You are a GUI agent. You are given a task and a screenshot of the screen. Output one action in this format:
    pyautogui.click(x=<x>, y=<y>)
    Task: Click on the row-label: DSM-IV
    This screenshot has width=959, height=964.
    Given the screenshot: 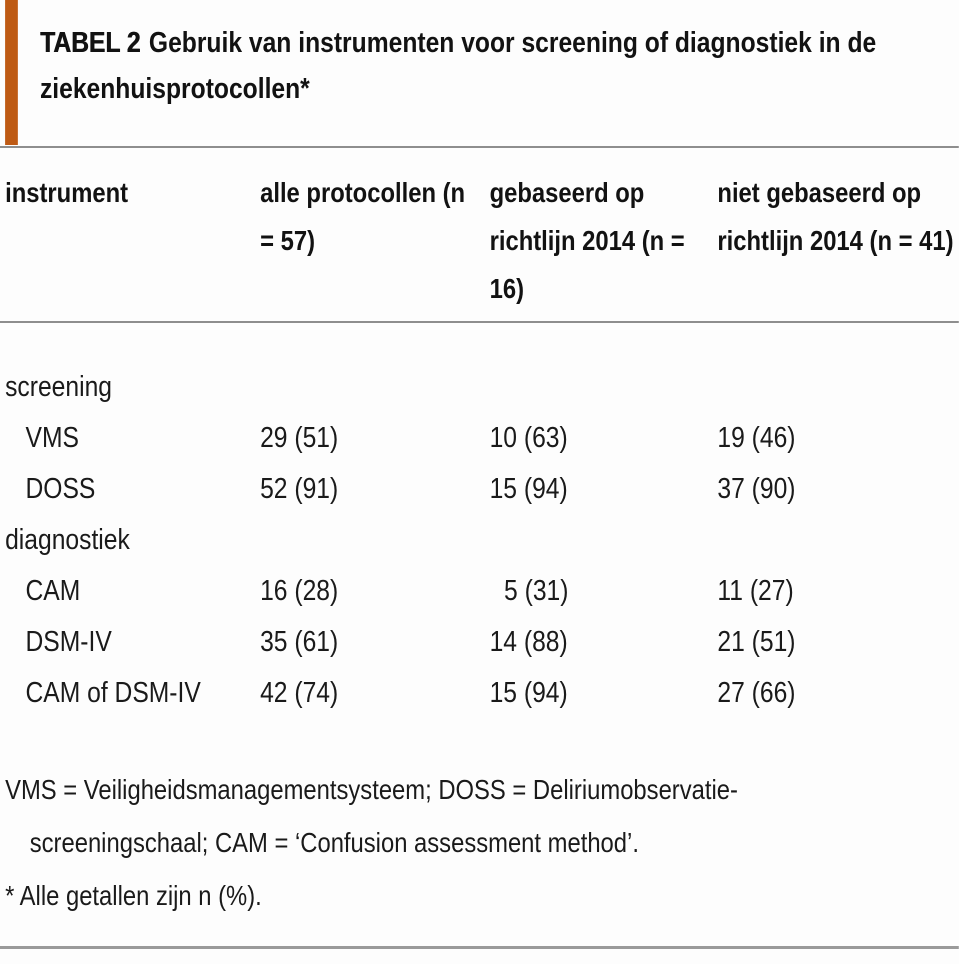 What is the action you would take?
    pyautogui.click(x=68, y=642)
    